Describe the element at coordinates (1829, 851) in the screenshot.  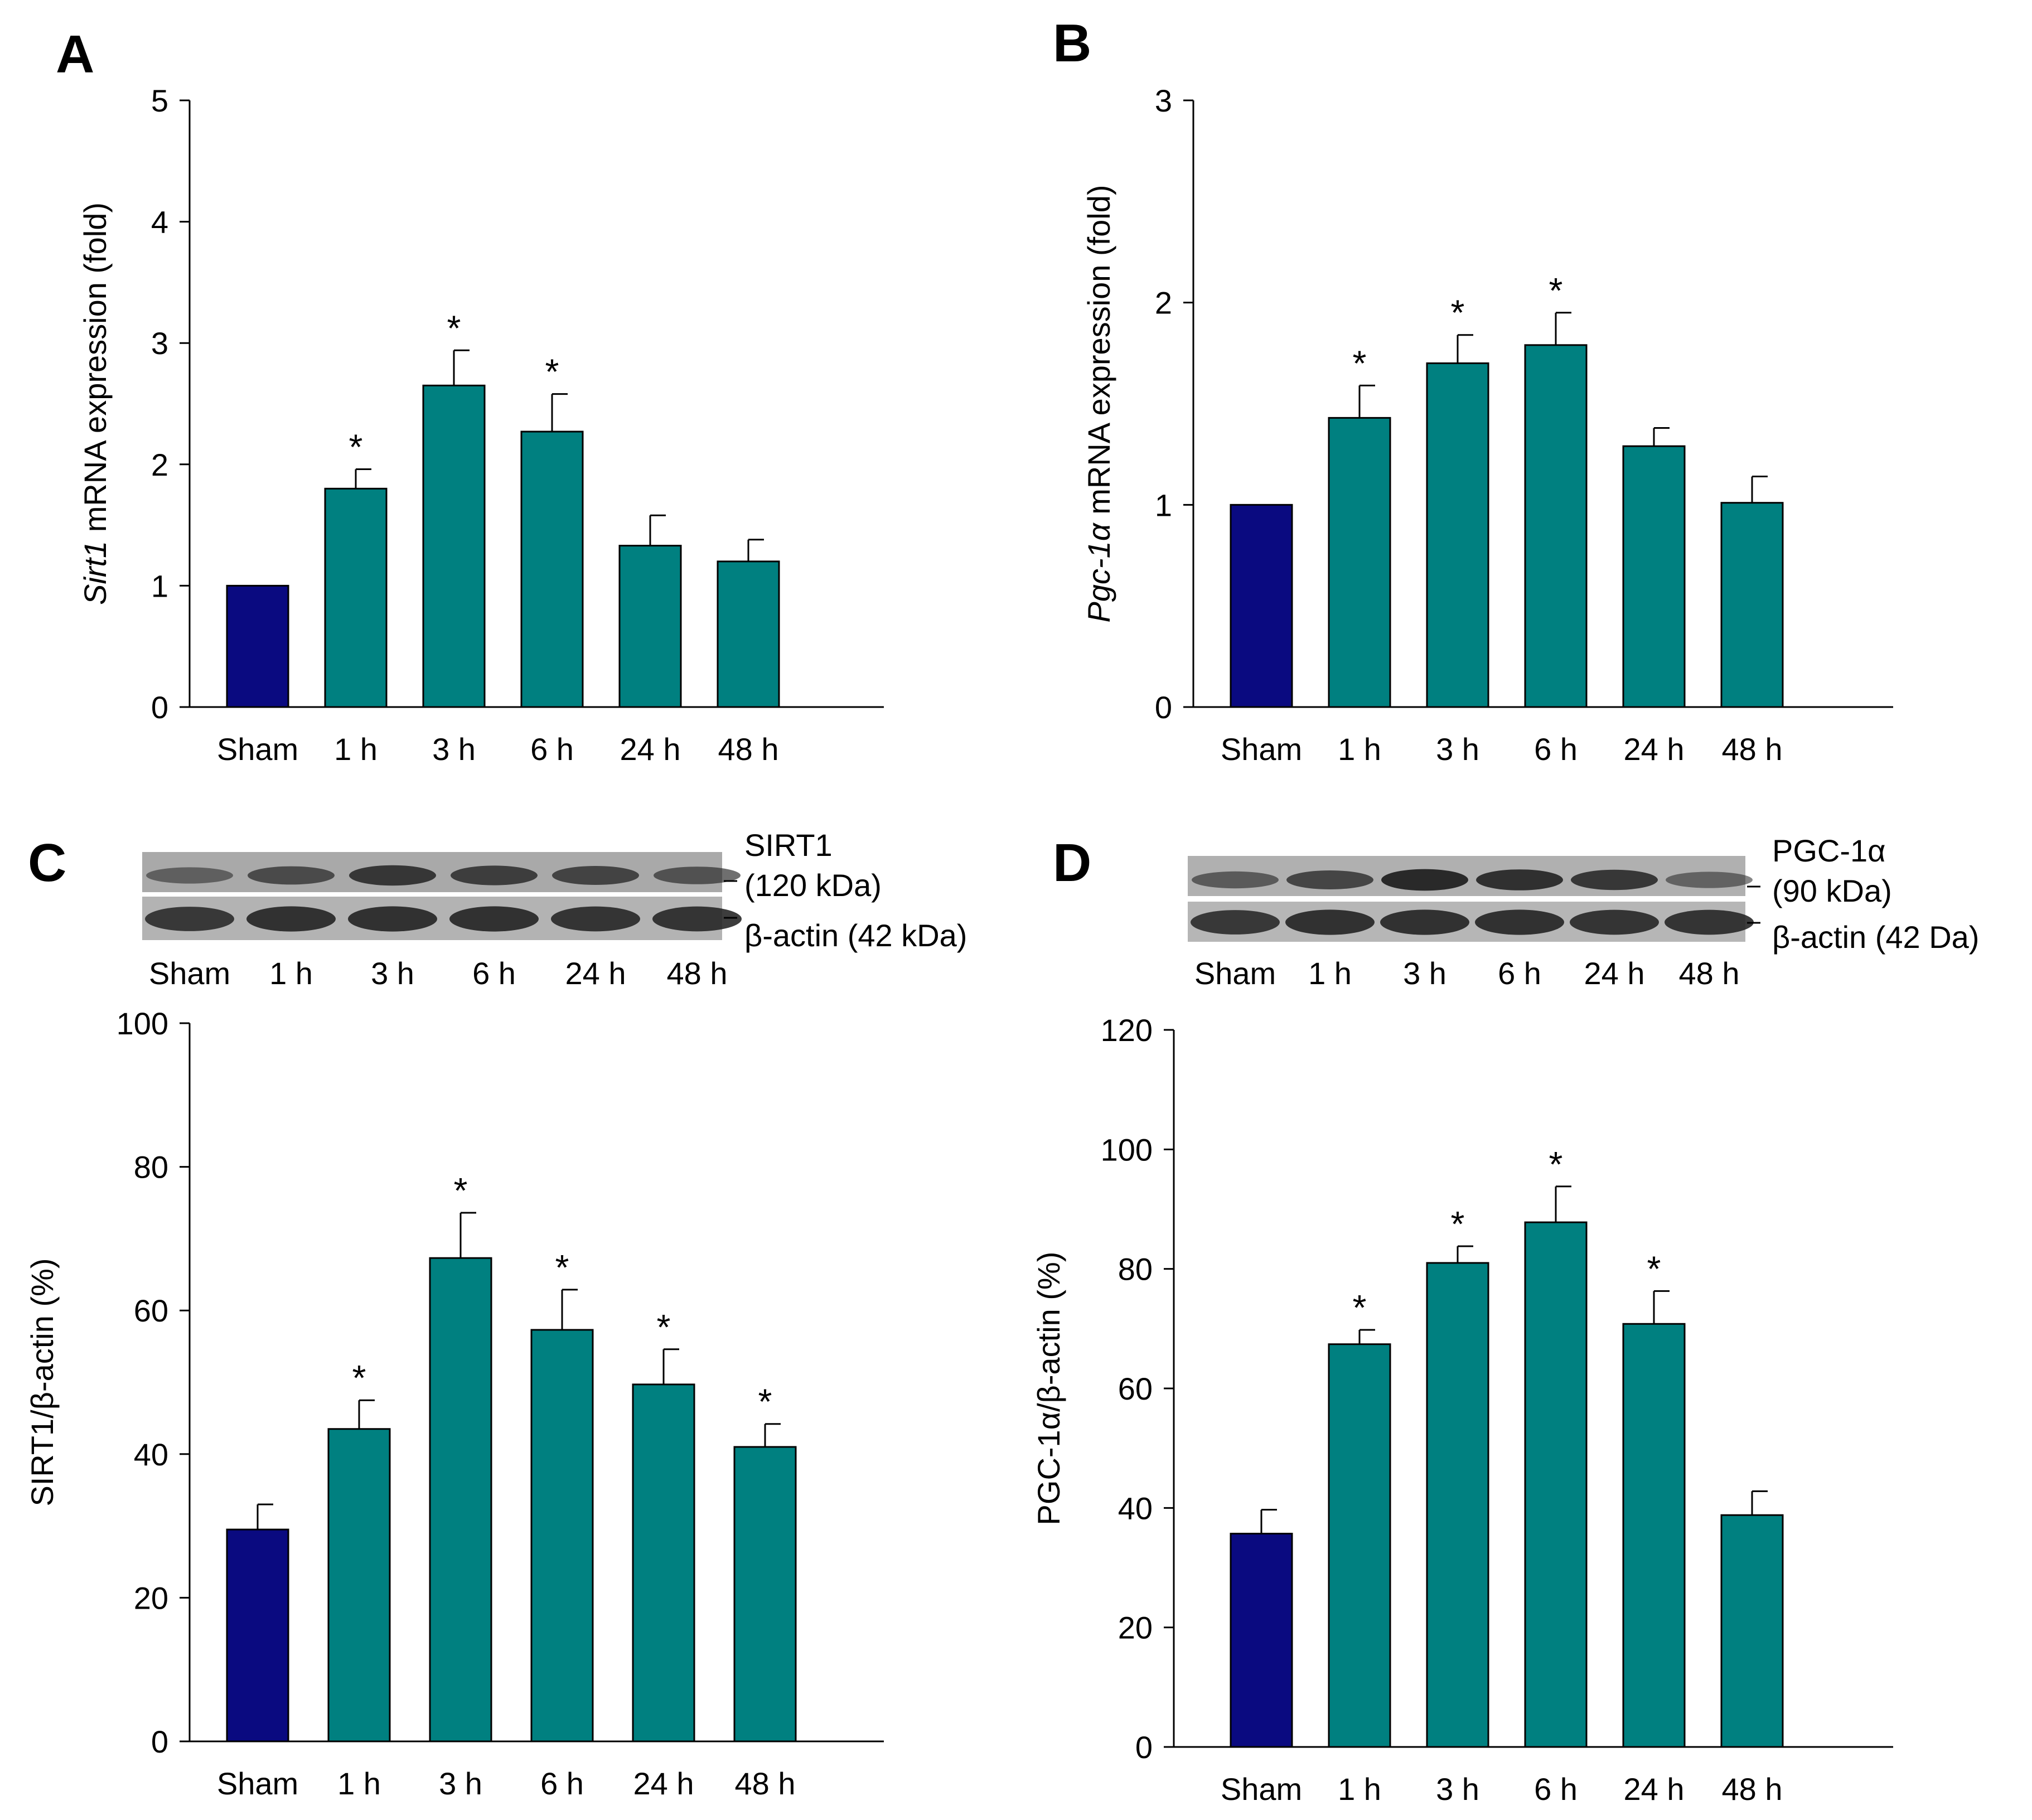
I see `blot-target-label: PGC-1α` at that location.